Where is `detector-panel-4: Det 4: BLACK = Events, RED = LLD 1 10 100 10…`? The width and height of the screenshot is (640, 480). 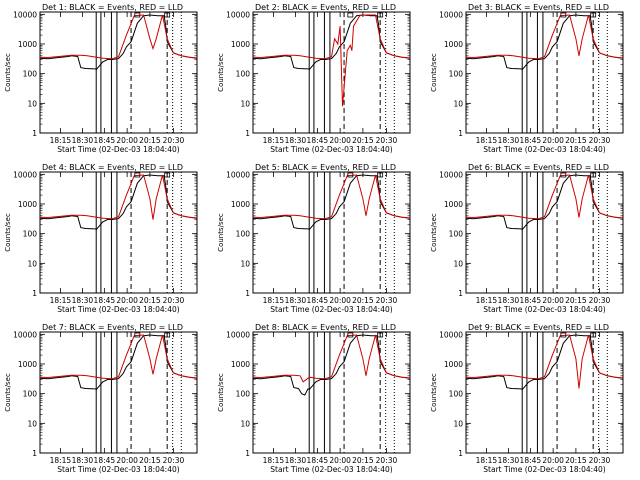
detector-panel-4: Det 4: BLACK = Events, RED = LLD 1 10 100 10… is located at coordinates (101, 238).